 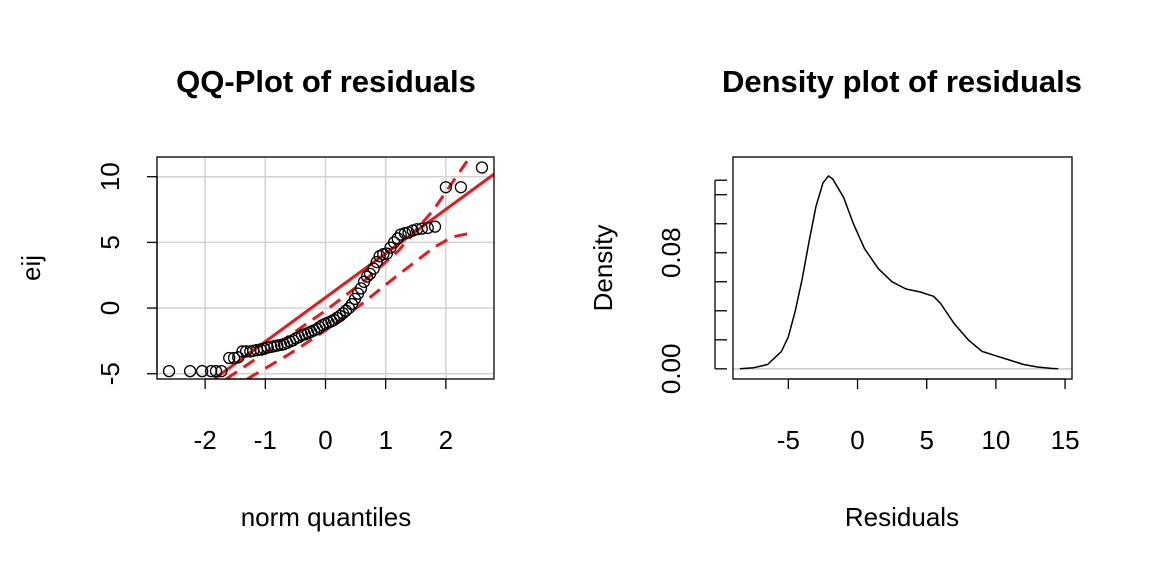 I want to click on qq-envelope, so click(x=348, y=268).